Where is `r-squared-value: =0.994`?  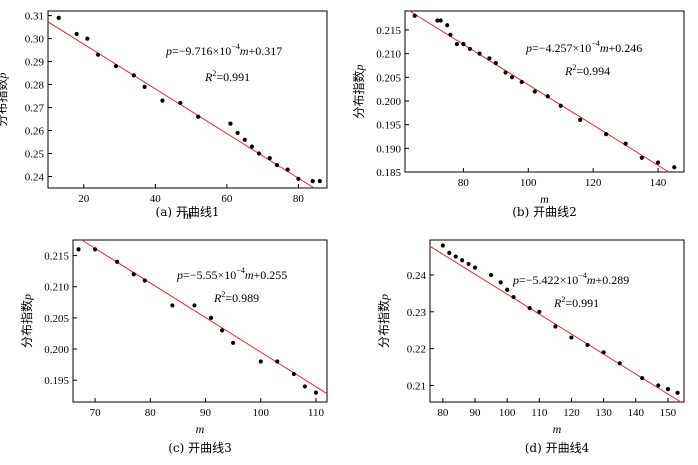 r-squared-value: =0.994 is located at coordinates (593, 71).